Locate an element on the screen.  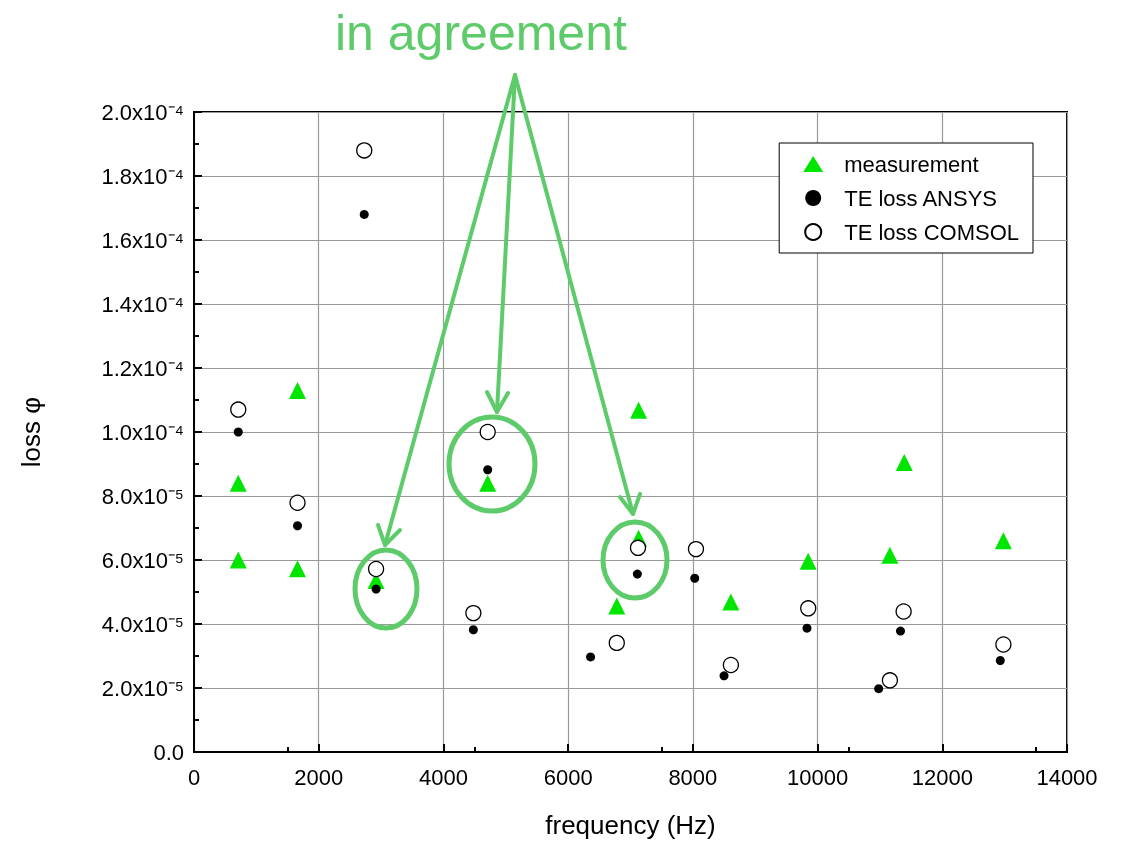
y-tick-label: 1.4x10⁻⁴ is located at coordinates (142, 304).